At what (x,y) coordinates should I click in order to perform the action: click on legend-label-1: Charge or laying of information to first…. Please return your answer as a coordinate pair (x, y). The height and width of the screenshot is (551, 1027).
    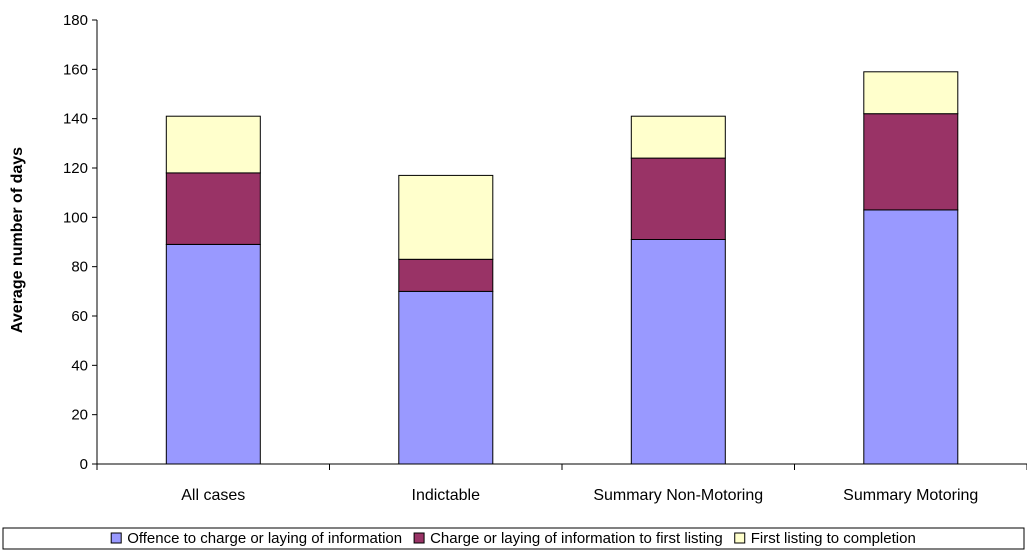
    Looking at the image, I should click on (576, 538).